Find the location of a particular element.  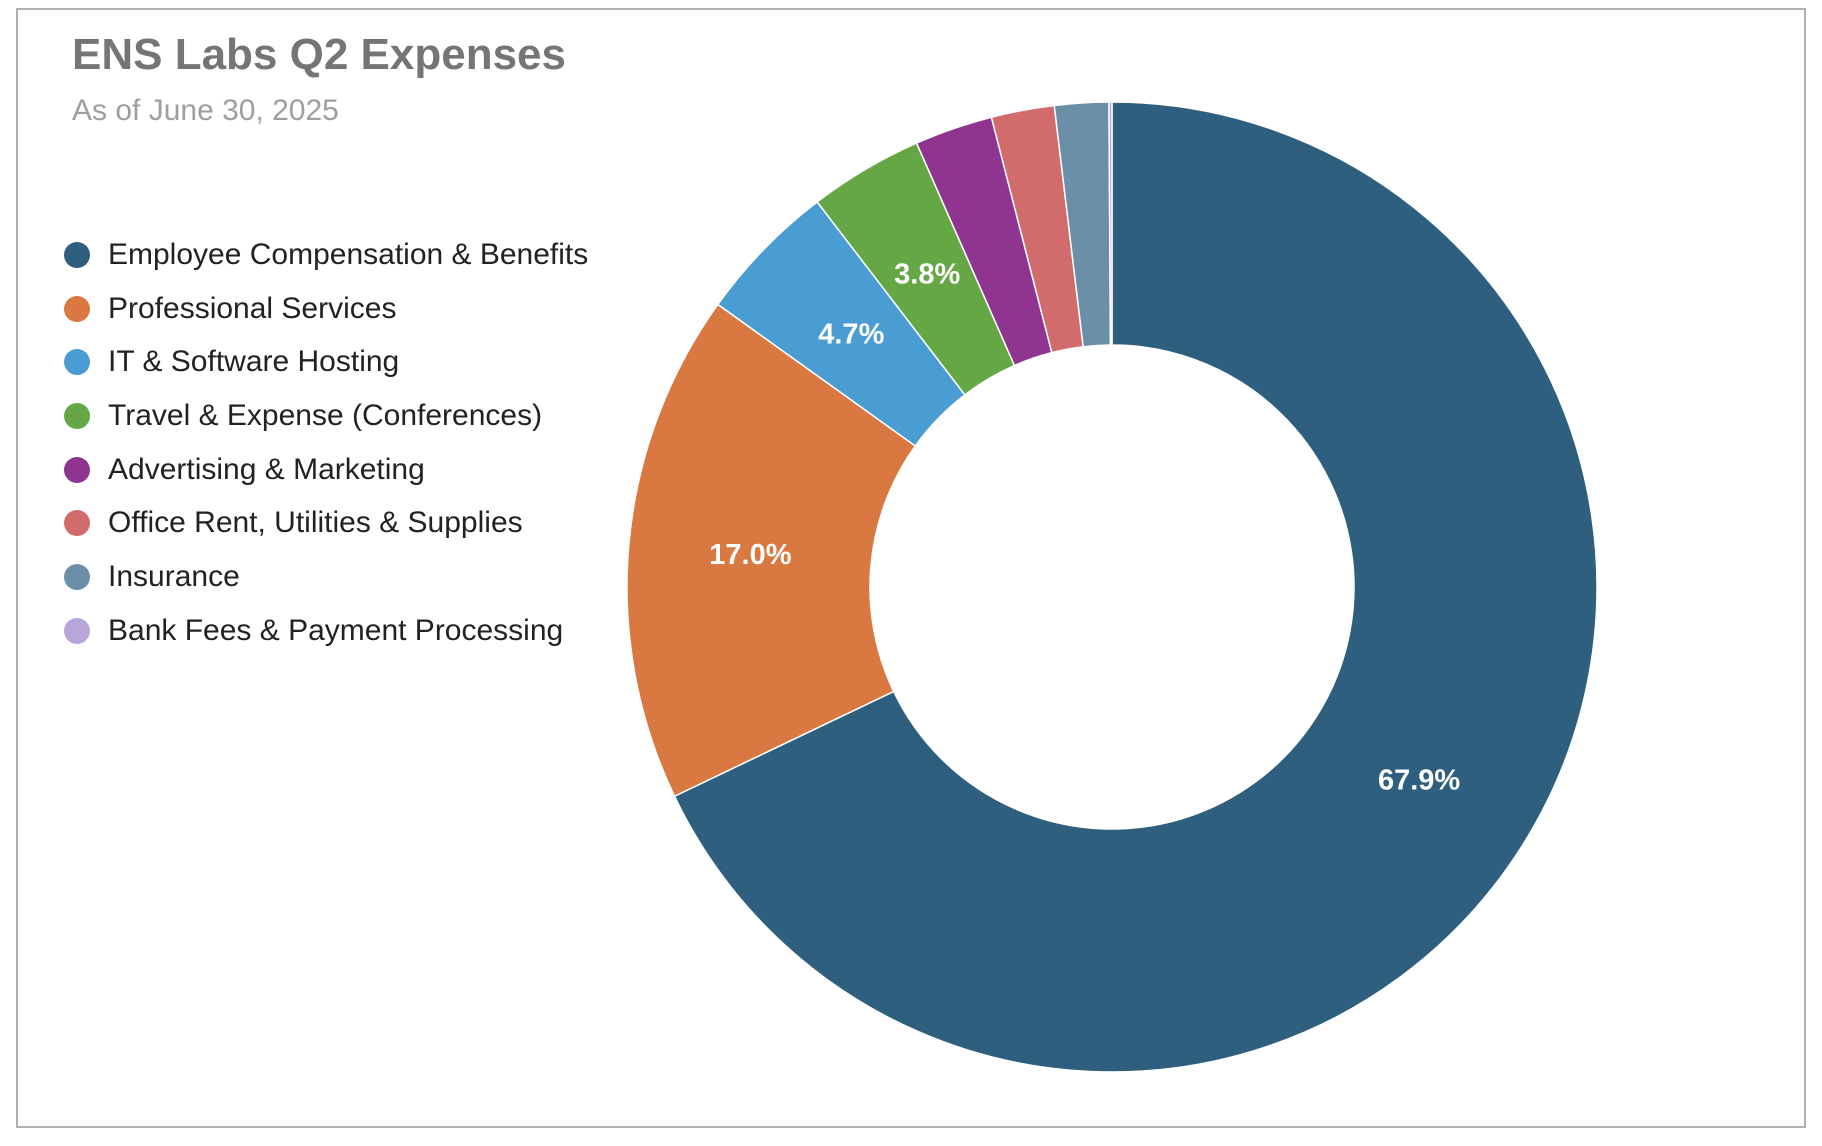

legend-item-office-rent: Office Rent, Utilities & Supplies is located at coordinates (326, 523).